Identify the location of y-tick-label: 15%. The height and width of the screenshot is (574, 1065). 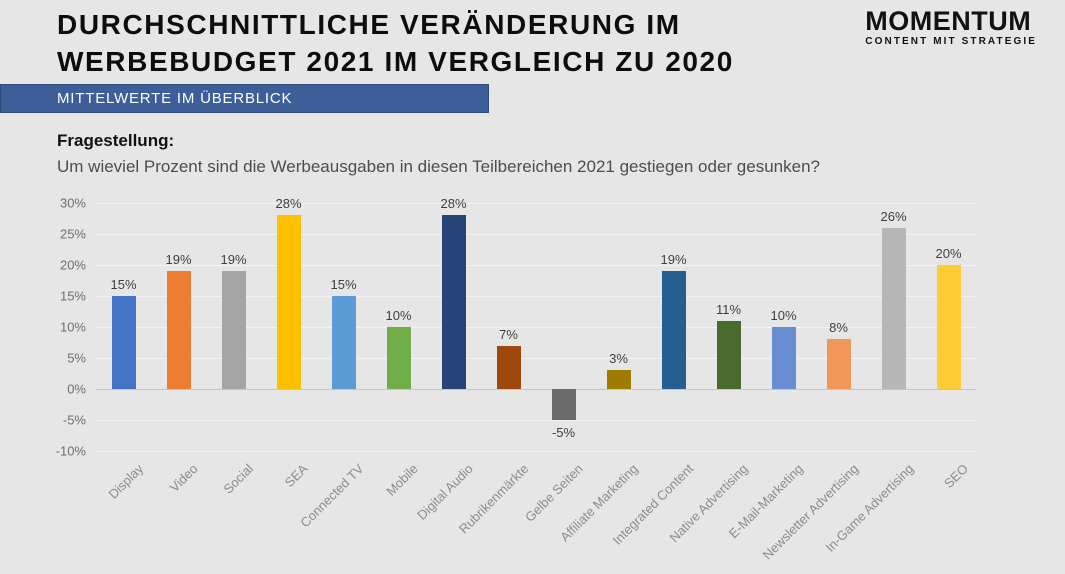
(72, 296).